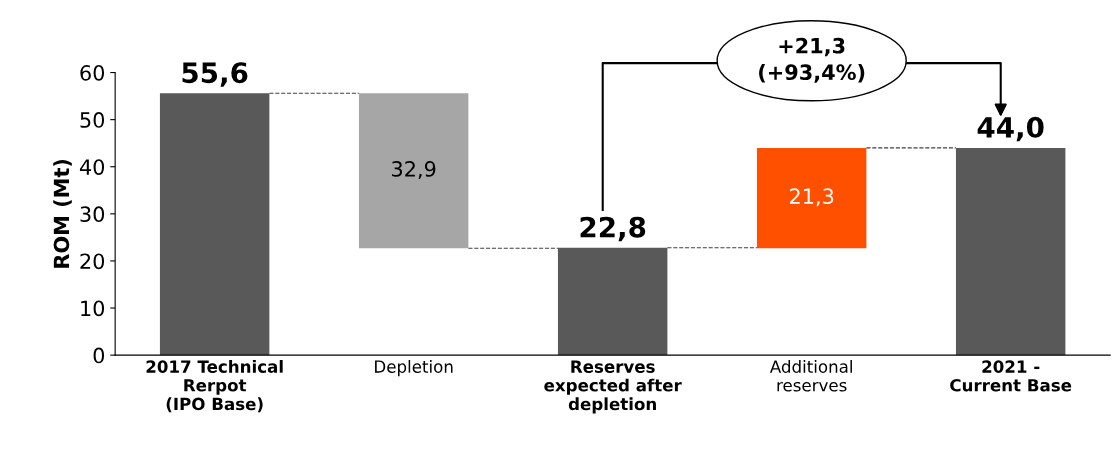  What do you see at coordinates (812, 197) in the screenshot?
I see `data-label: 21,3` at bounding box center [812, 197].